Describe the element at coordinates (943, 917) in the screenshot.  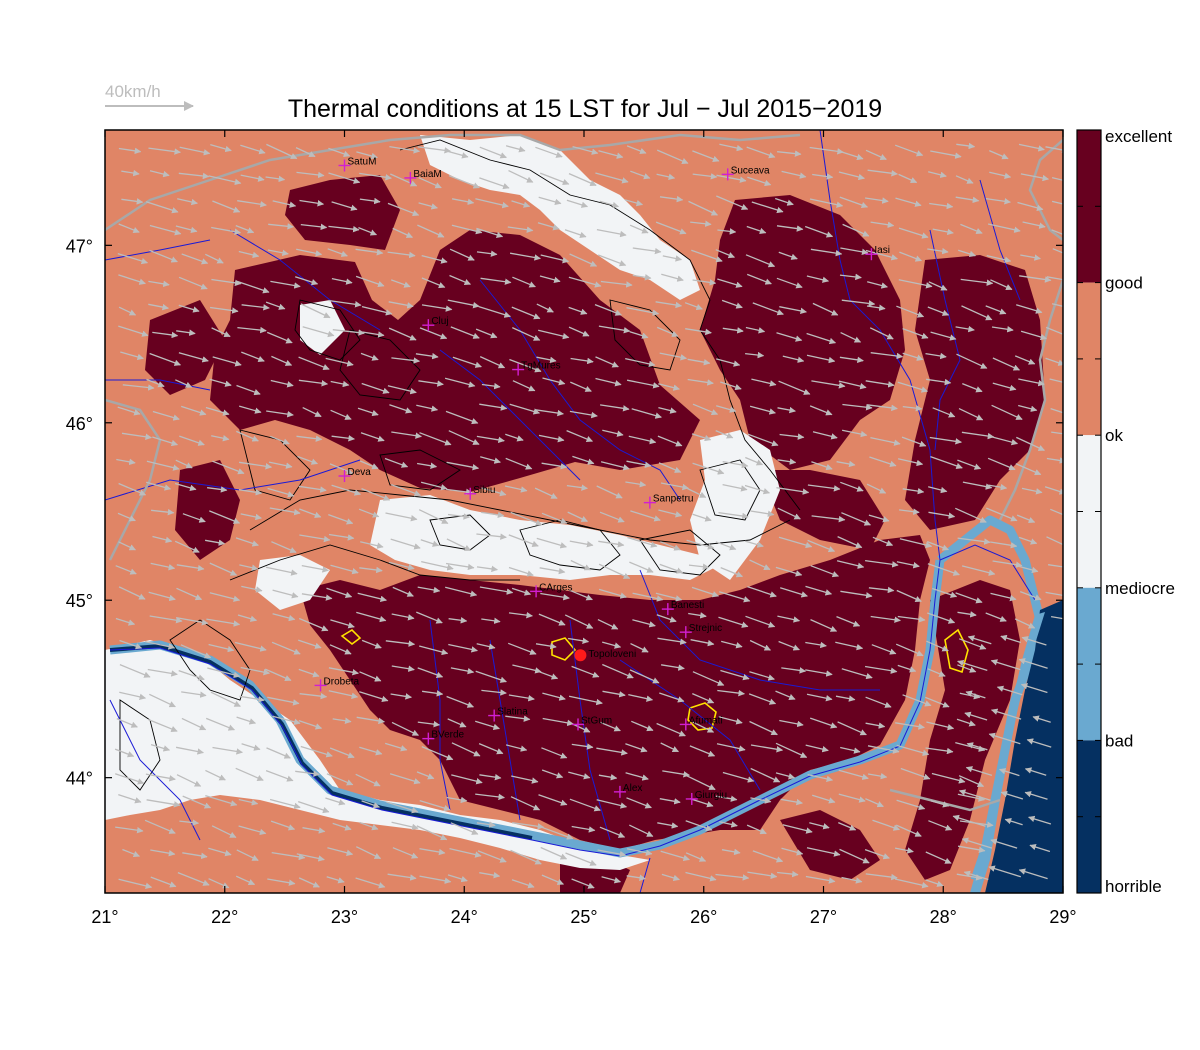
I see `lon-tick-label: 28°` at that location.